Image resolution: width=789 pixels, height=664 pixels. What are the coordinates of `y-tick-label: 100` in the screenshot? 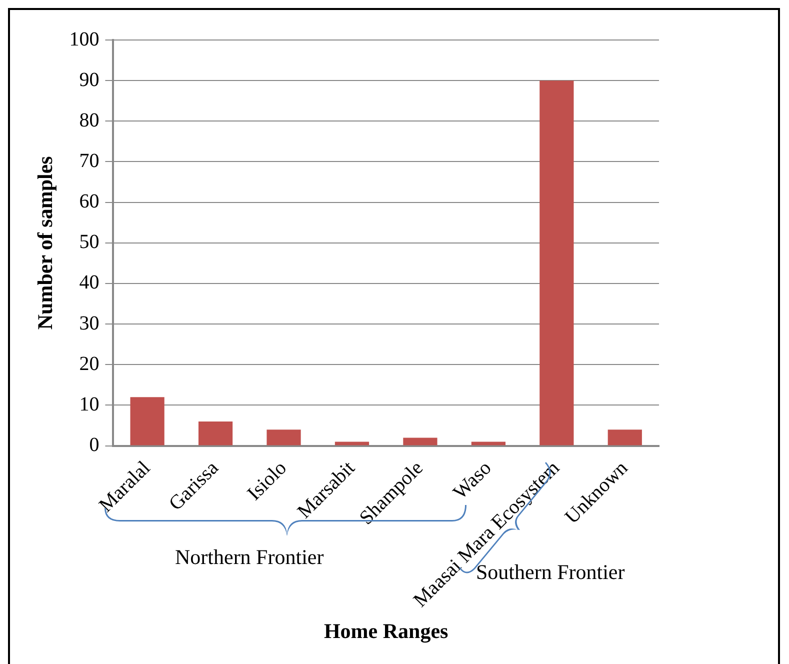 It's located at (84, 39).